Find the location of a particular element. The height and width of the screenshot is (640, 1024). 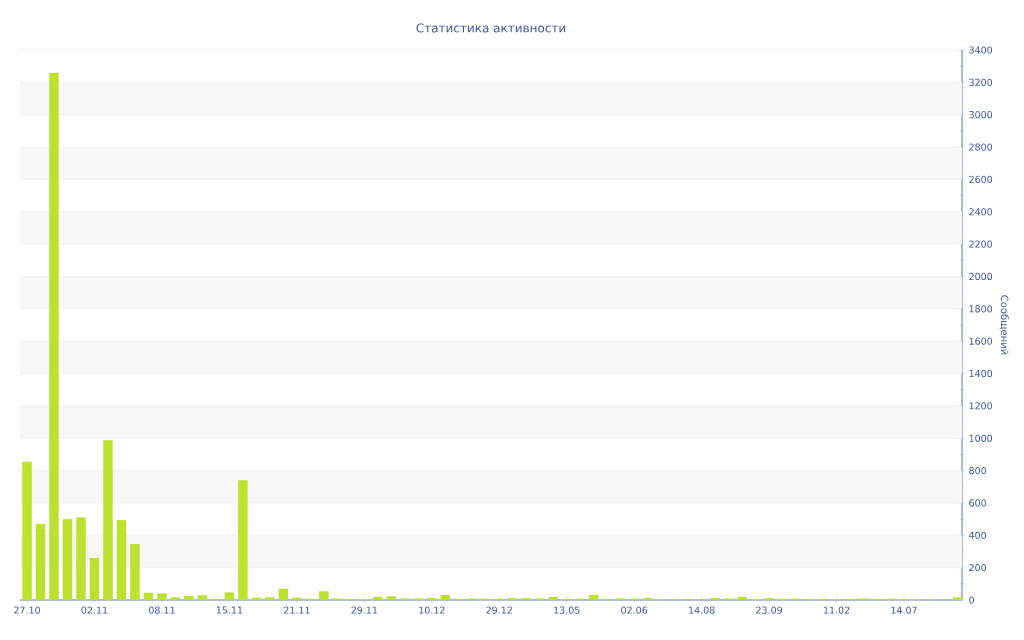

x-tick-label: 23.09 is located at coordinates (769, 610).